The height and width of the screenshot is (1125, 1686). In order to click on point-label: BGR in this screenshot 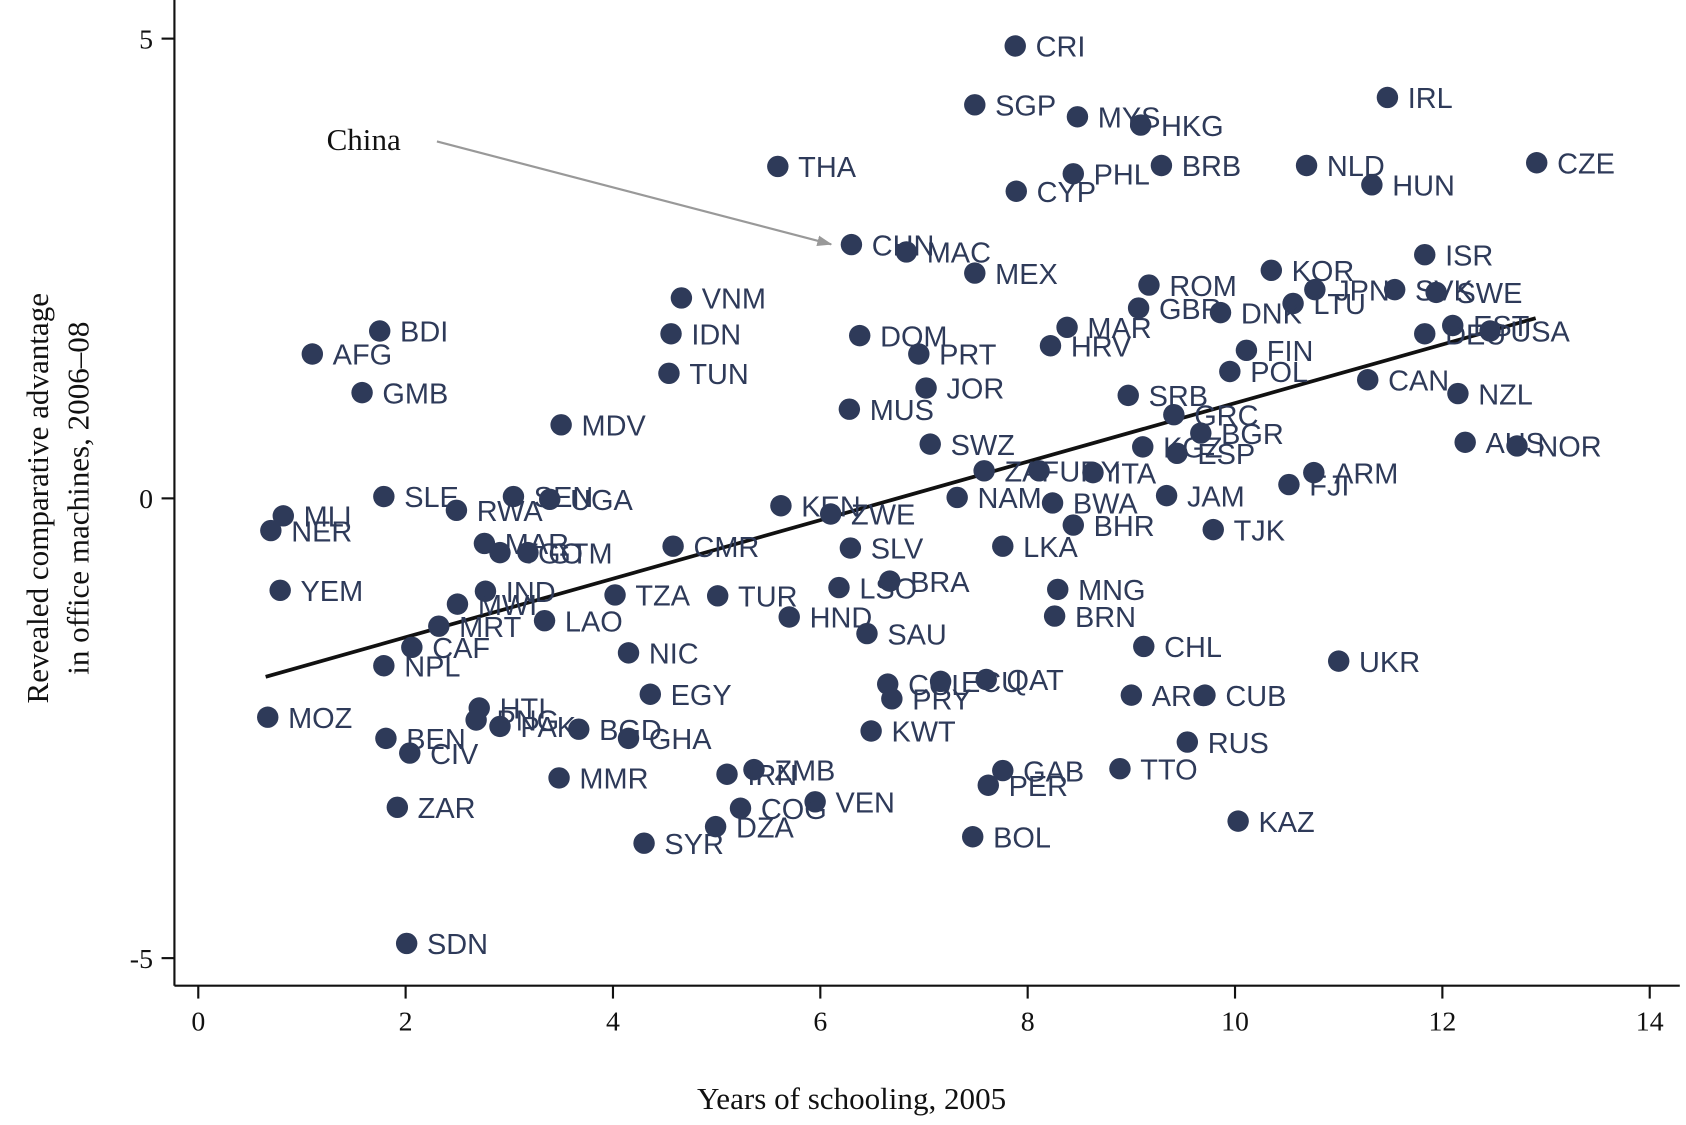, I will do `click(1252, 435)`.